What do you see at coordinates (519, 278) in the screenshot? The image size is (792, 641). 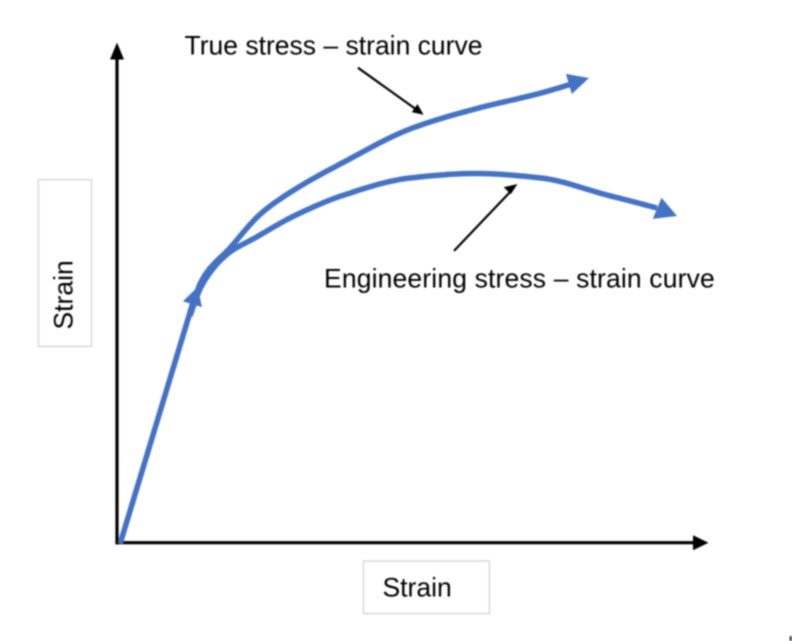 I see `svg-text:Engineering stress – strain cu: Engineering stress – strain curve` at bounding box center [519, 278].